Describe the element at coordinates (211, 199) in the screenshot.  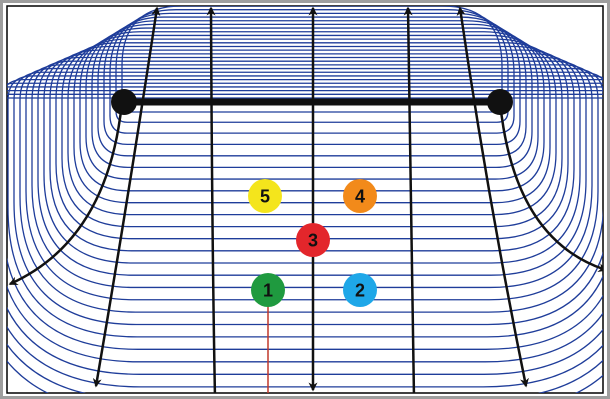
I see `field-line-left-mid` at that location.